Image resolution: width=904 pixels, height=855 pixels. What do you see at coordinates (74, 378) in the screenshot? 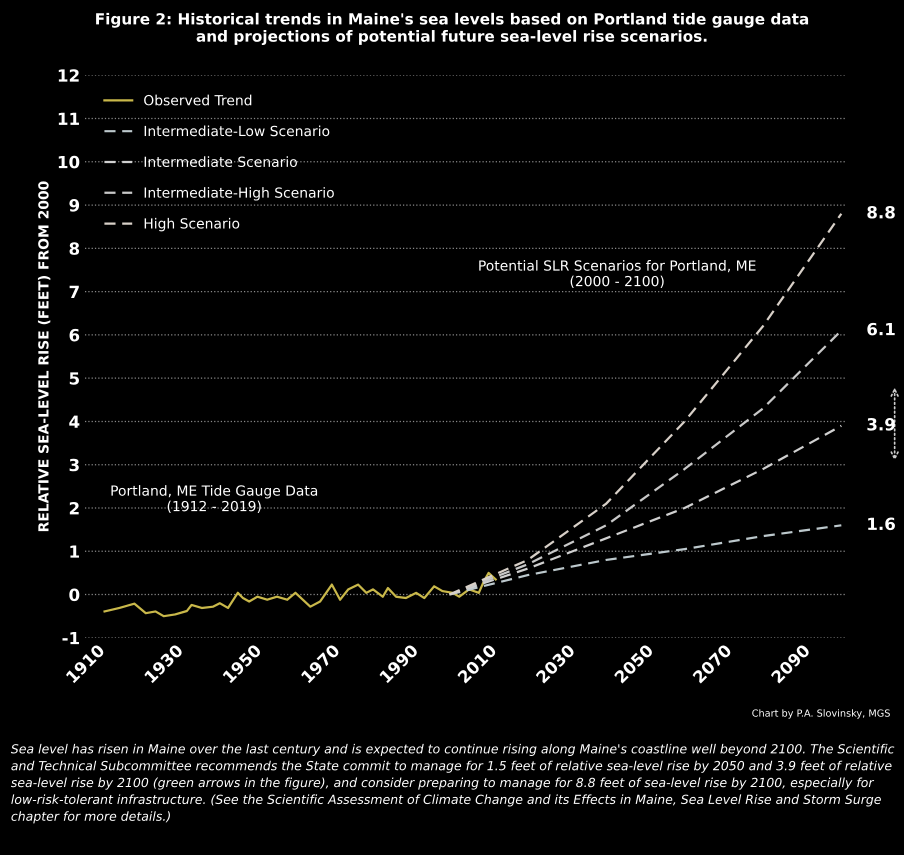
I see `y-tick-label: 5` at bounding box center [74, 378].